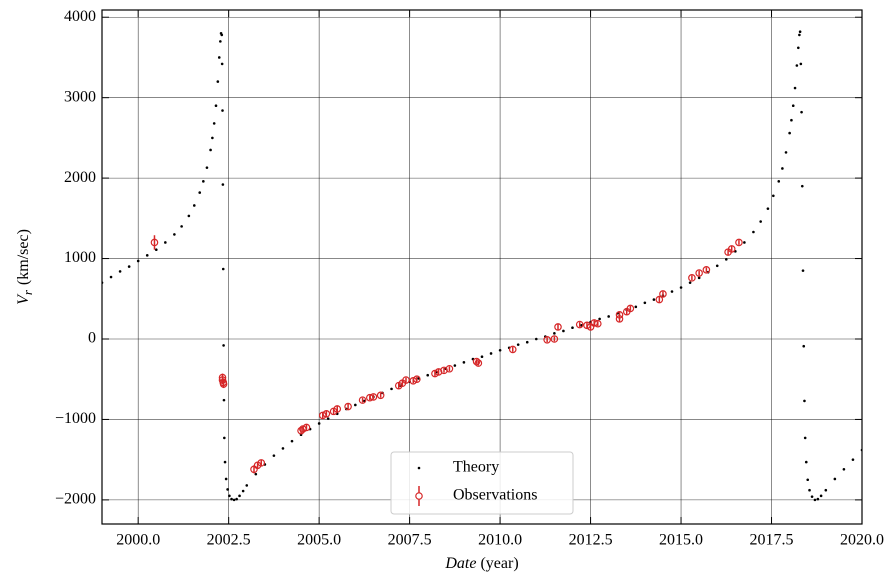 The width and height of the screenshot is (892, 580). Describe the element at coordinates (27, 292) in the screenshot. I see `y-label-subscript: r` at that location.